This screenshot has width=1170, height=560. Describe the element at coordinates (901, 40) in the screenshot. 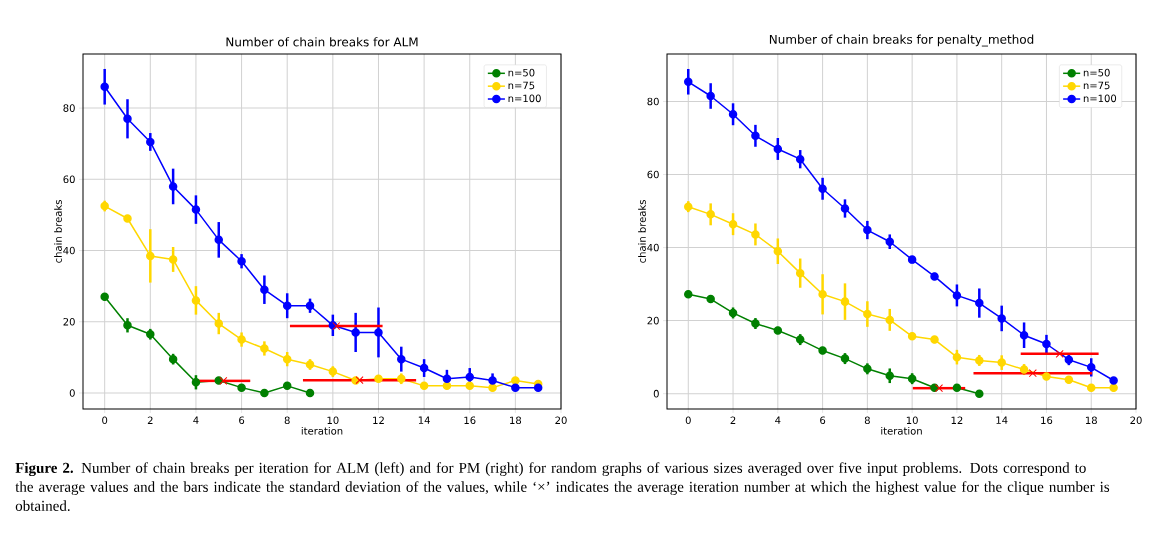

I see `chart-title: Number of chain breaks for penalty_method` at that location.